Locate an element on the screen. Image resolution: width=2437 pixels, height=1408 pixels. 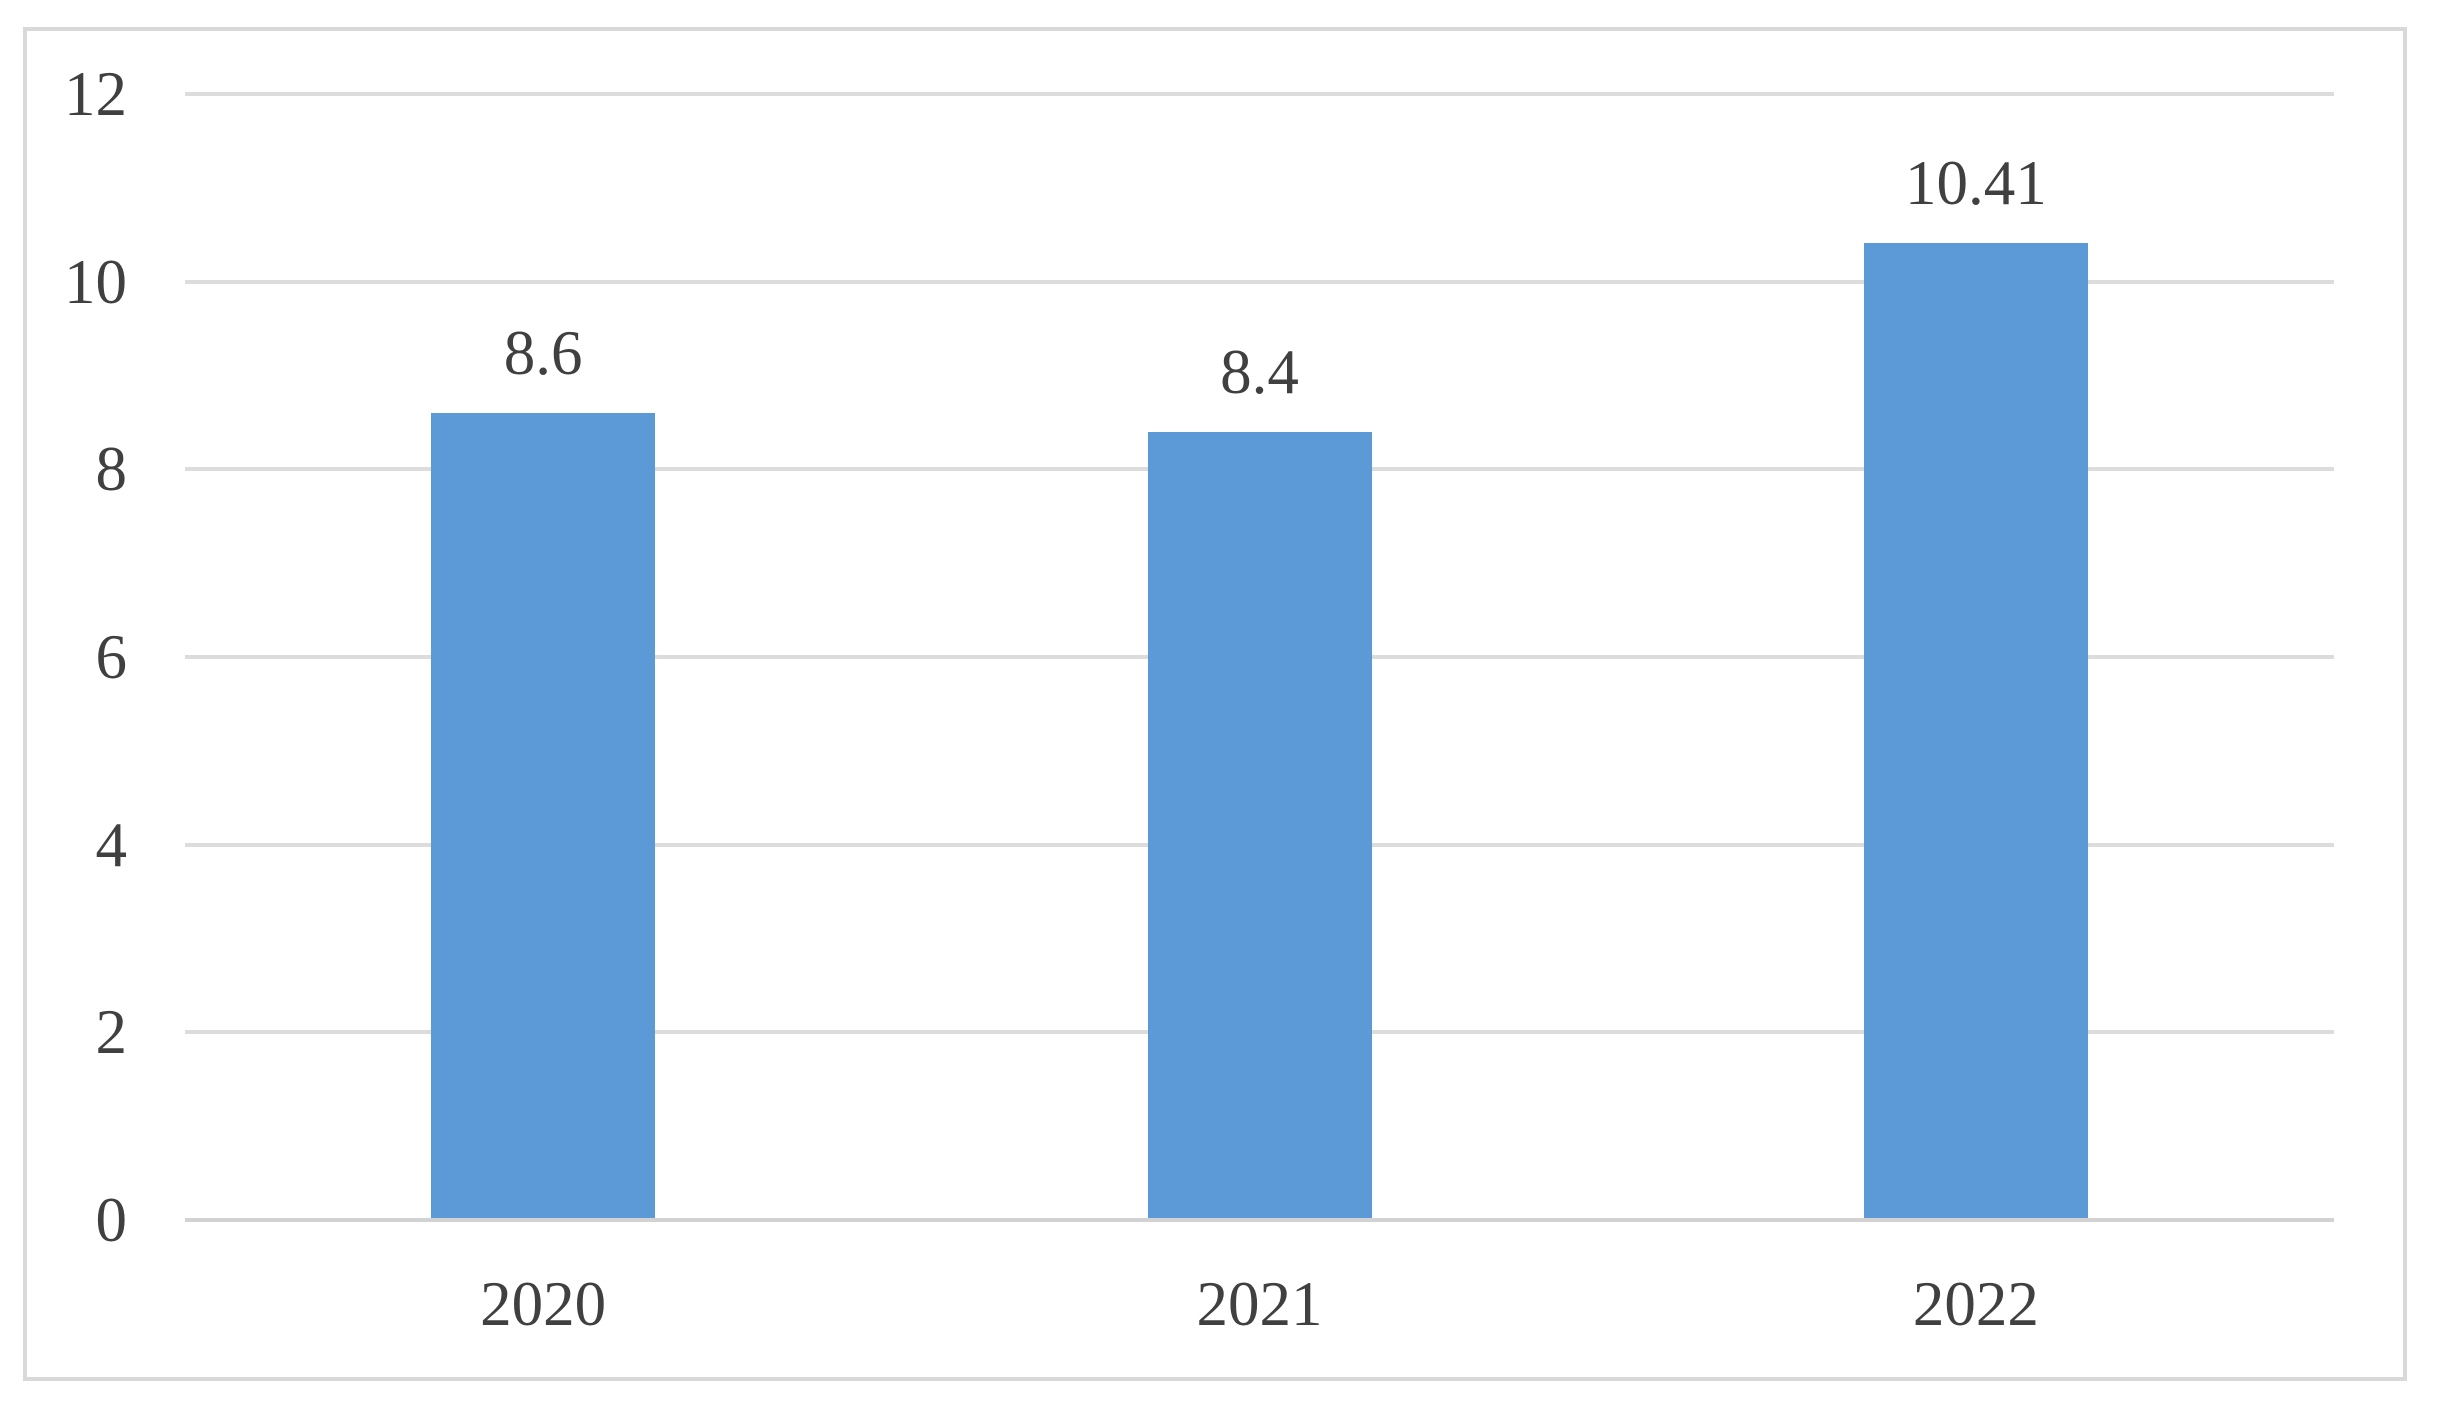
bar-group-2022: 10.41 is located at coordinates (1975, 684).